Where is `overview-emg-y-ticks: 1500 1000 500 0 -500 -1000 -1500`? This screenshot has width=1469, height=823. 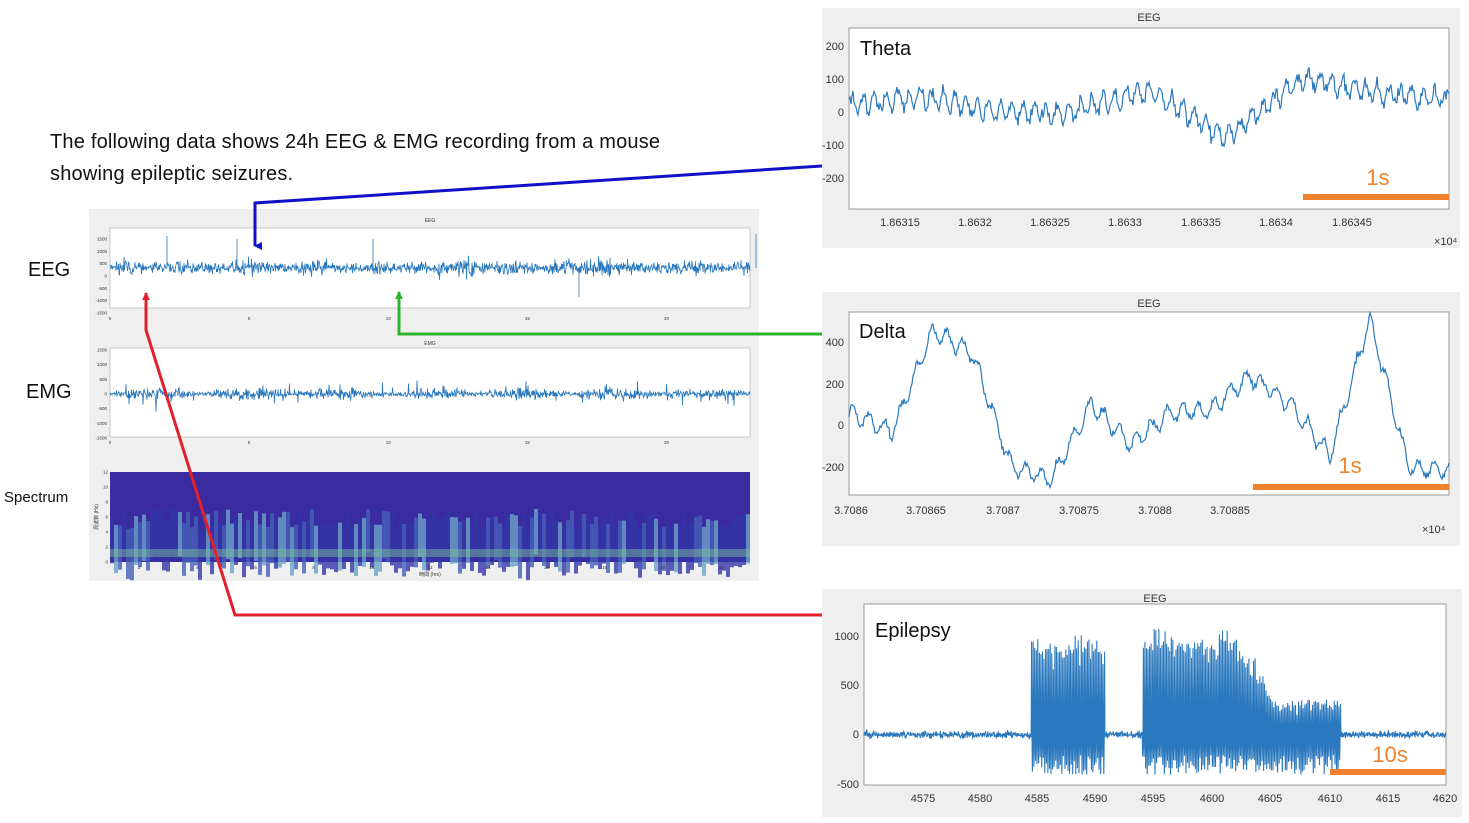 overview-emg-y-ticks: 1500 1000 500 0 -500 -1000 -1500 is located at coordinates (101, 394).